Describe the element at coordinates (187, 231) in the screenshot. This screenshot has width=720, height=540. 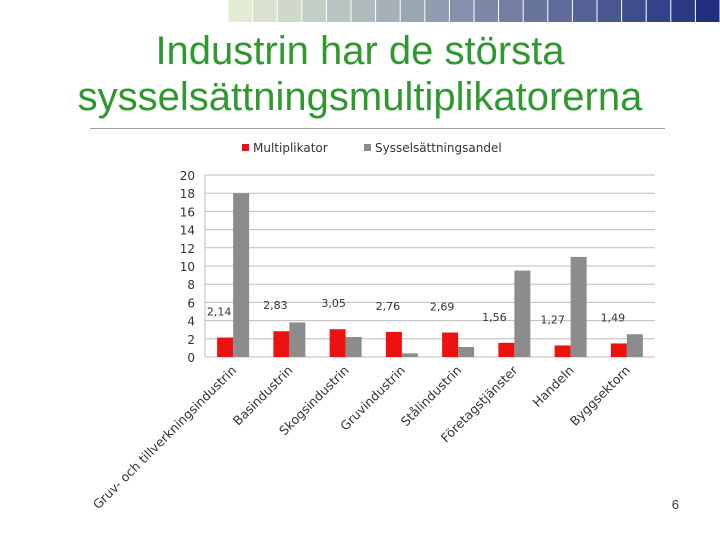
I see `y-tick-label: 14` at that location.